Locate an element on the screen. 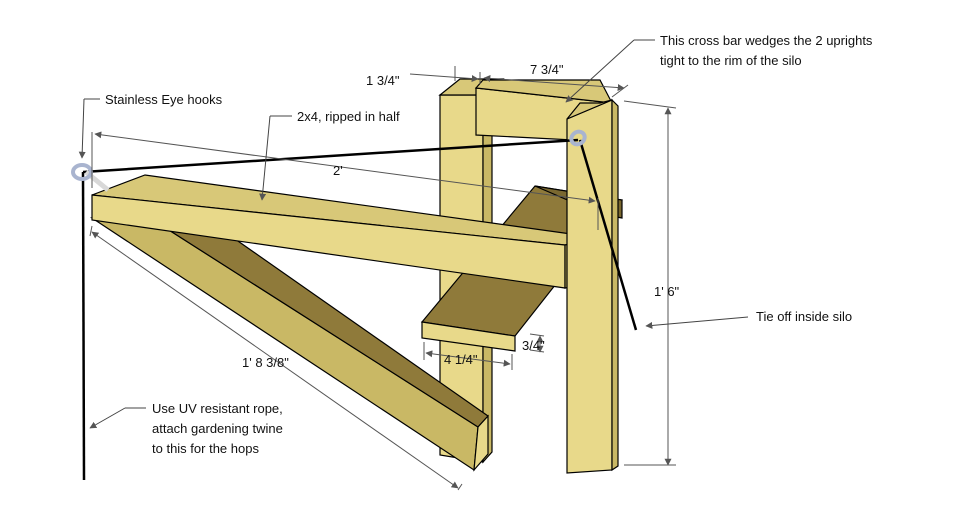  shelf-depth-dimension: 4 1/4" is located at coordinates (461, 359).